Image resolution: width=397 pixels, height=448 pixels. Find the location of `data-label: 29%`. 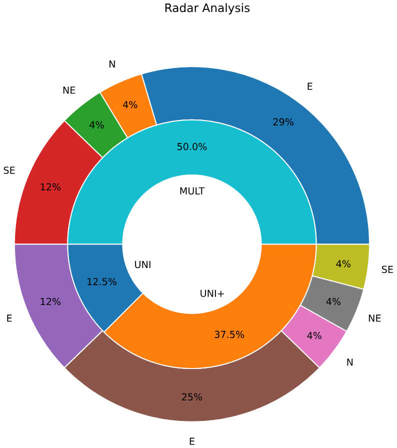

data-label: 29% is located at coordinates (283, 122).